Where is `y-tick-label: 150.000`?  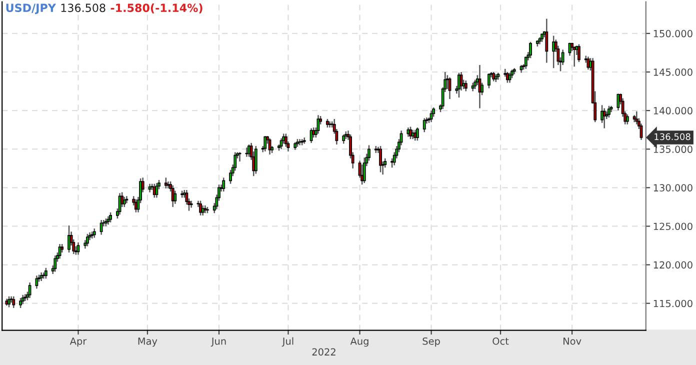 y-tick-label: 150.000 is located at coordinates (673, 34).